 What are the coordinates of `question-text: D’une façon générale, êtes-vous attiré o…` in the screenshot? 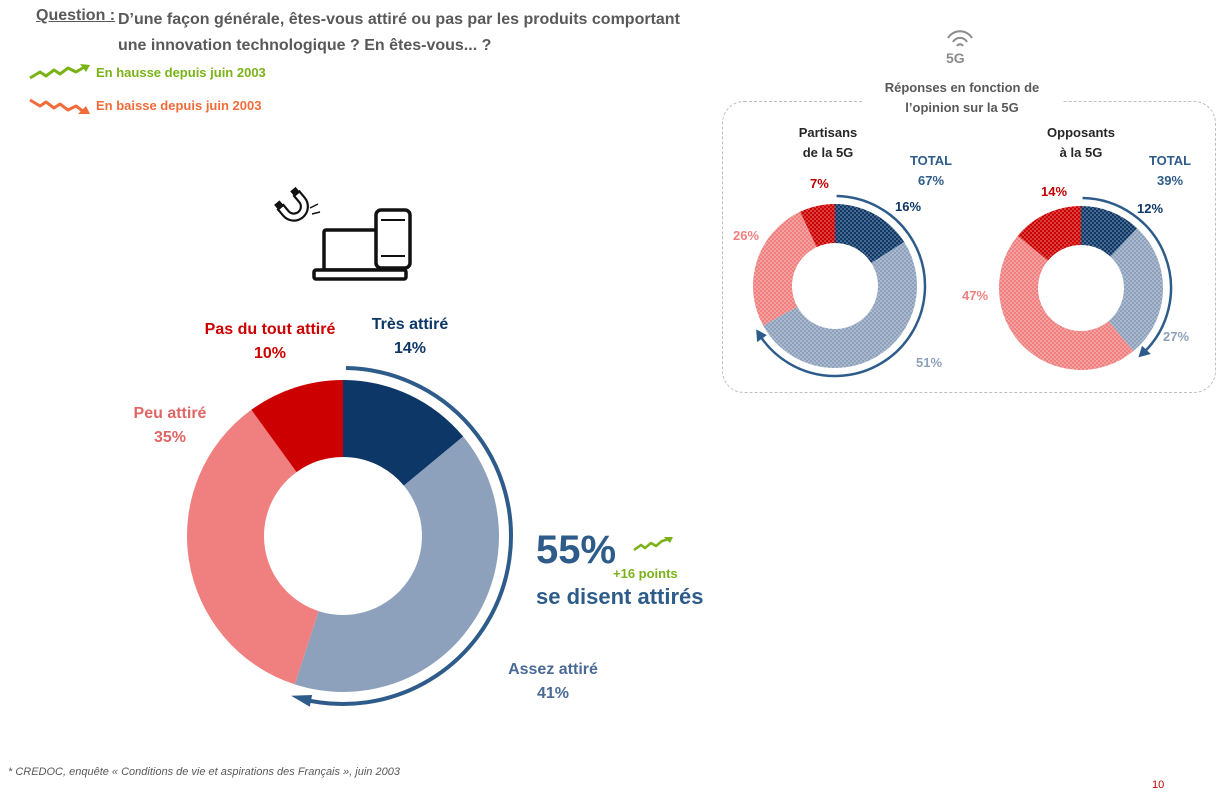 It's located at (468, 33).